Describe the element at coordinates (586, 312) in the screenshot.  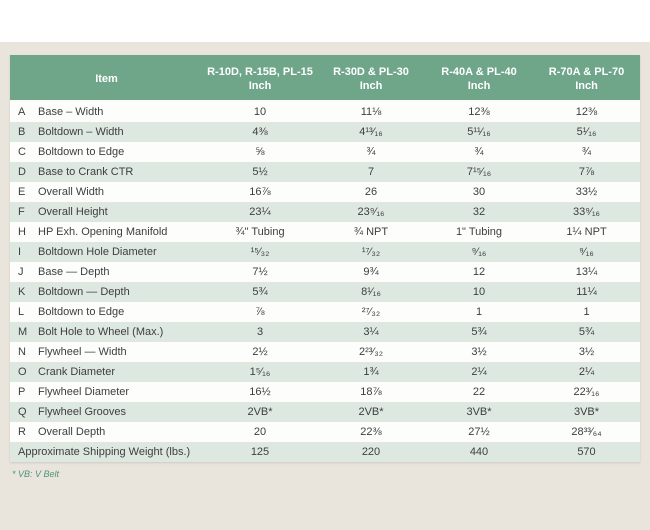
I see `value-cell: 1` at that location.